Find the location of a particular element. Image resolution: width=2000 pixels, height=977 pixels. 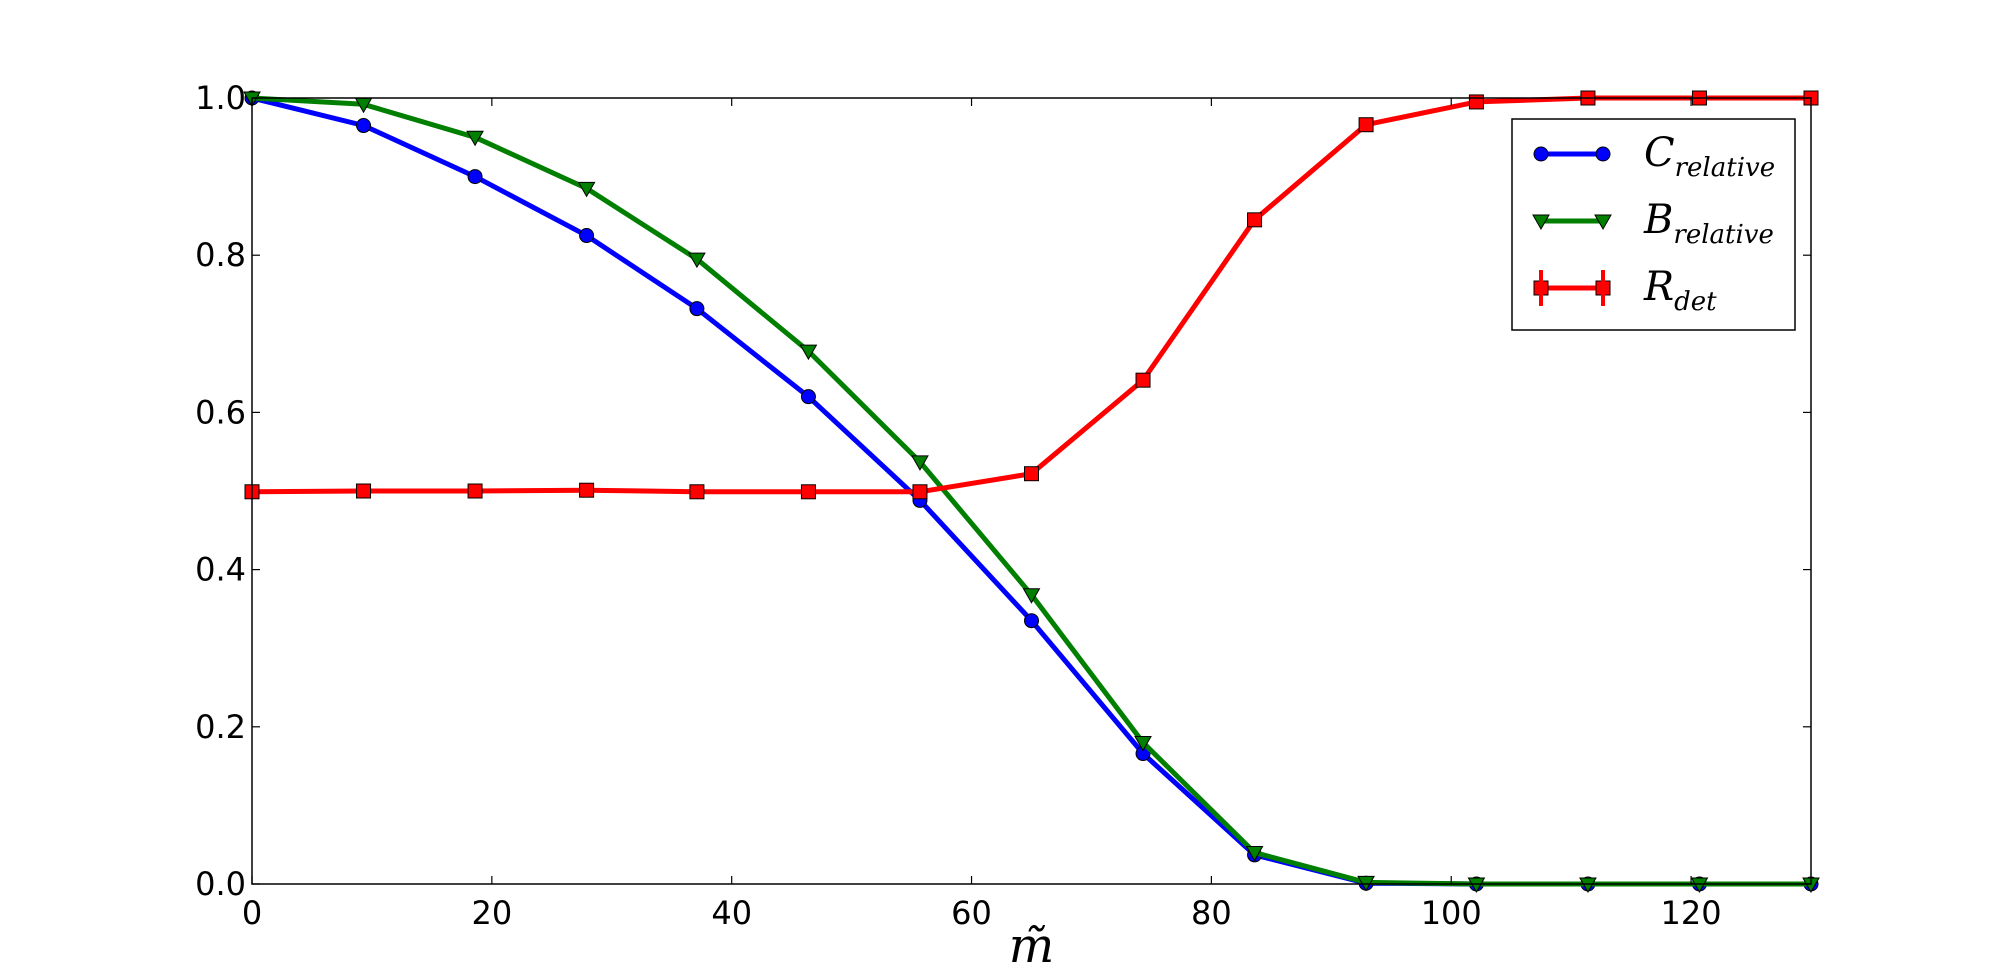

x-tick-label: 80 is located at coordinates (1211, 913).